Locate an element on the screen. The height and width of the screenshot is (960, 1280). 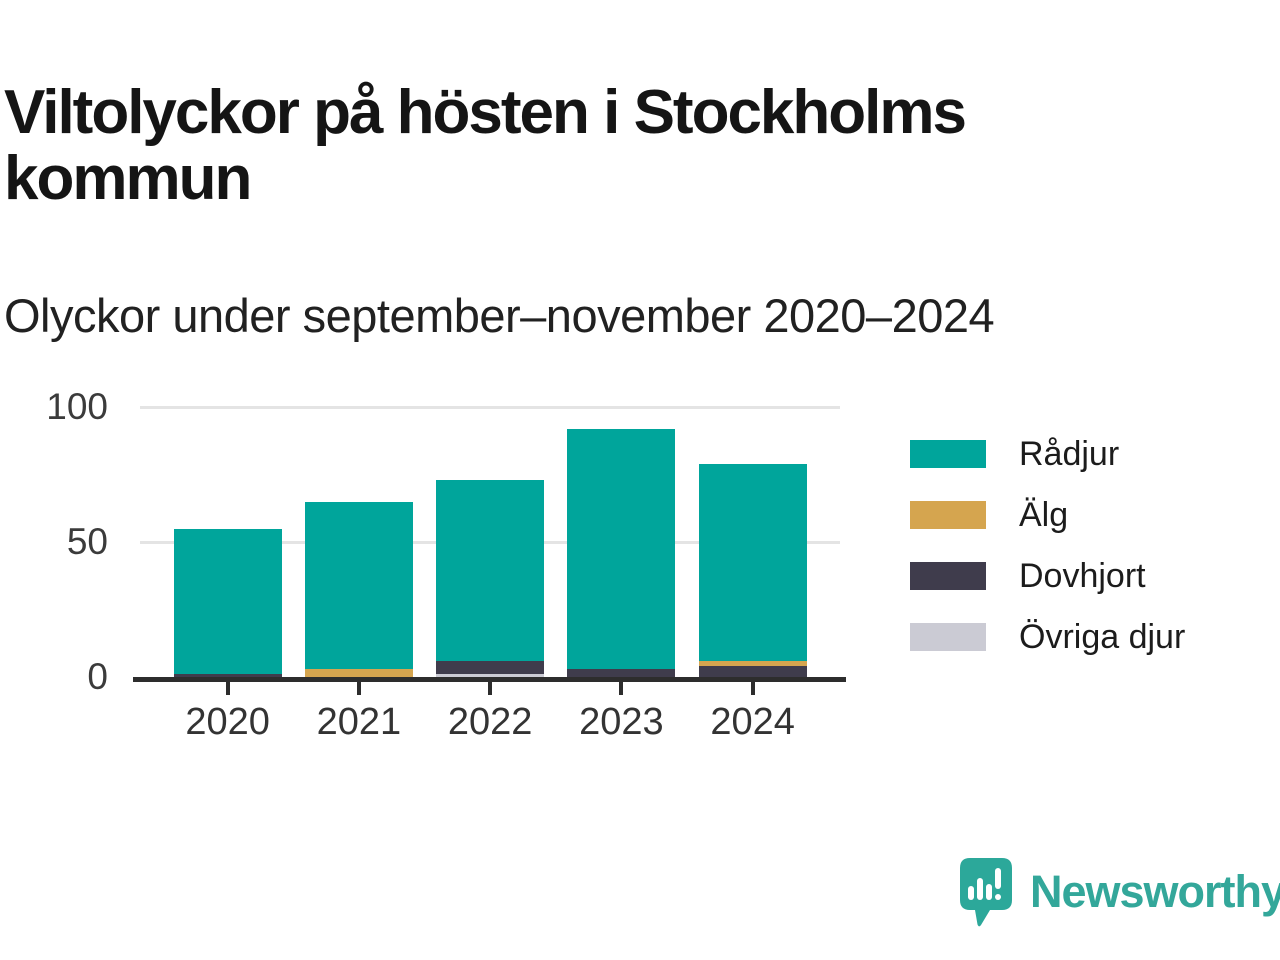
newsworthy-logo-icon is located at coordinates (986, 892).